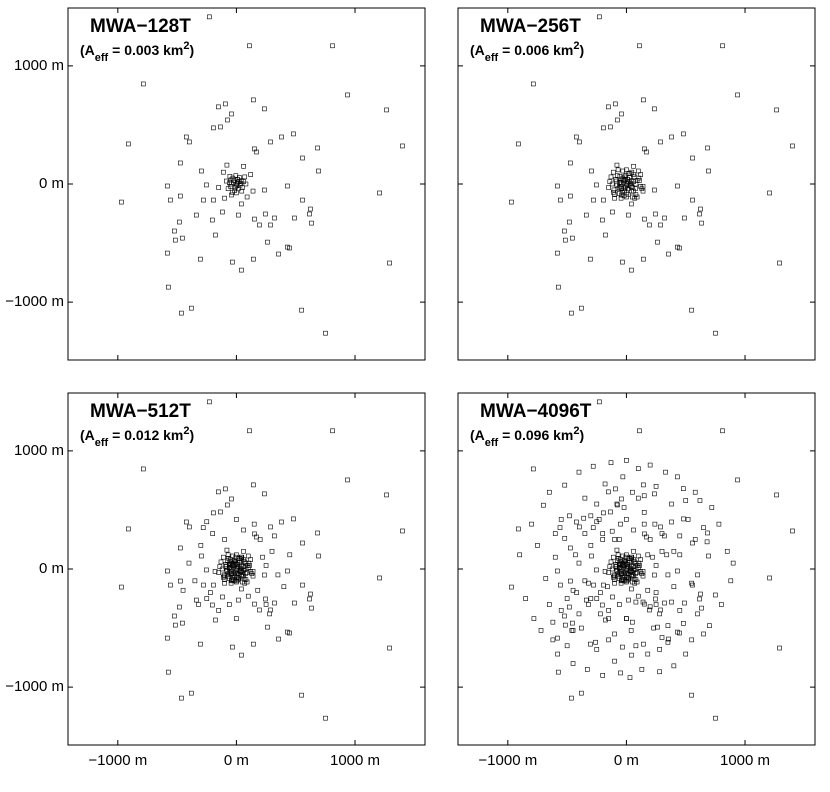 Image resolution: width=830 pixels, height=792 pixels. I want to click on area-label-part: eff, so click(492, 443).